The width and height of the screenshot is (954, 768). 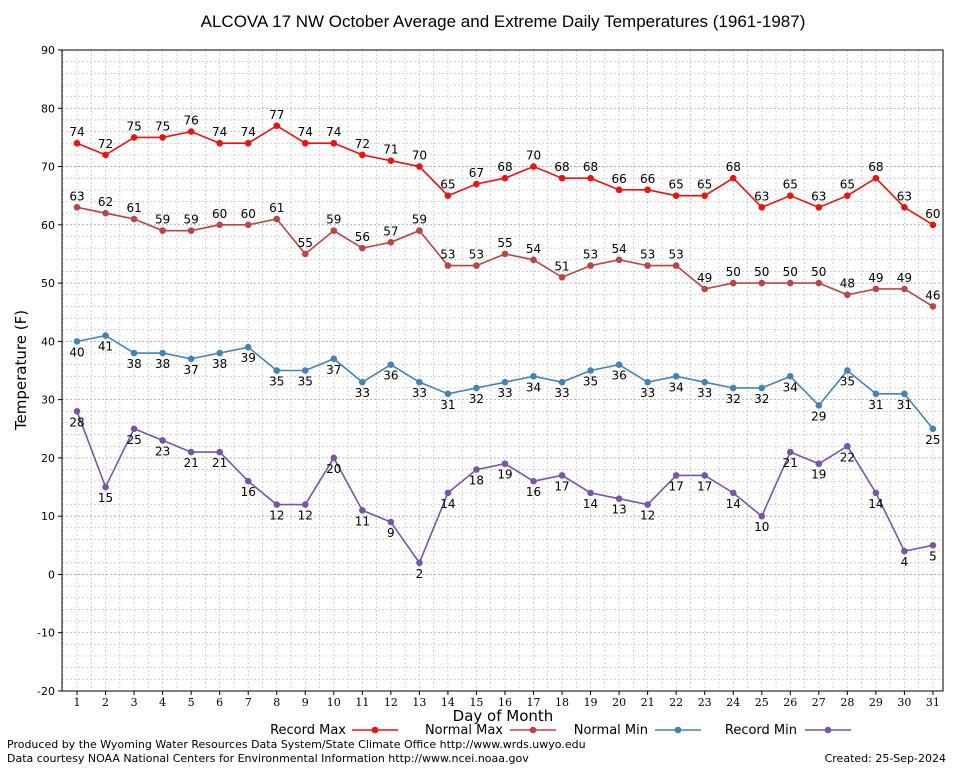 What do you see at coordinates (876, 702) in the screenshot?
I see `x-tick-label: 29` at bounding box center [876, 702].